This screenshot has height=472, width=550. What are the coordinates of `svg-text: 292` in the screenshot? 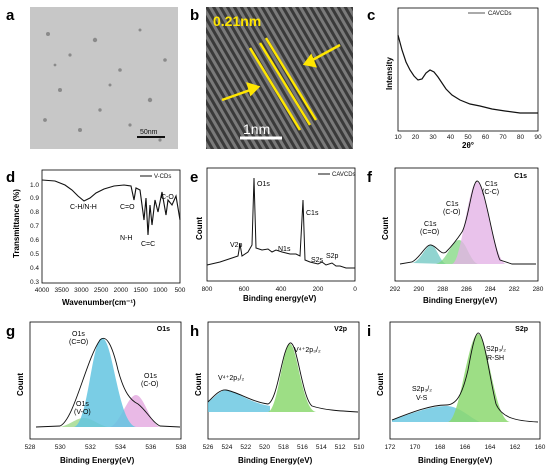 It's located at (395, 289).